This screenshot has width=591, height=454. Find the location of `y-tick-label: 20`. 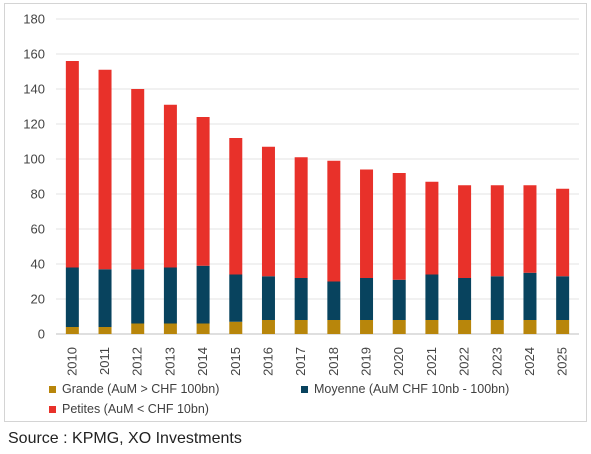

y-tick-label: 20 is located at coordinates (38, 299).